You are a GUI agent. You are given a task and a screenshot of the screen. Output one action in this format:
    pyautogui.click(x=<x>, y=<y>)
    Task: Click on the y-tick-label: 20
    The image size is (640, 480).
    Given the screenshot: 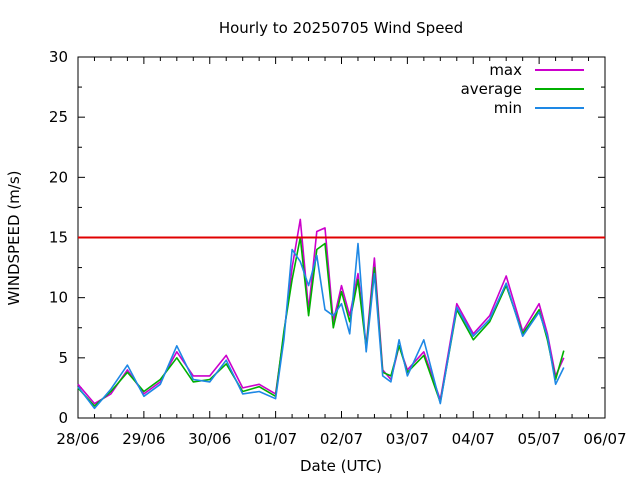 What is the action you would take?
    pyautogui.click(x=58, y=177)
    